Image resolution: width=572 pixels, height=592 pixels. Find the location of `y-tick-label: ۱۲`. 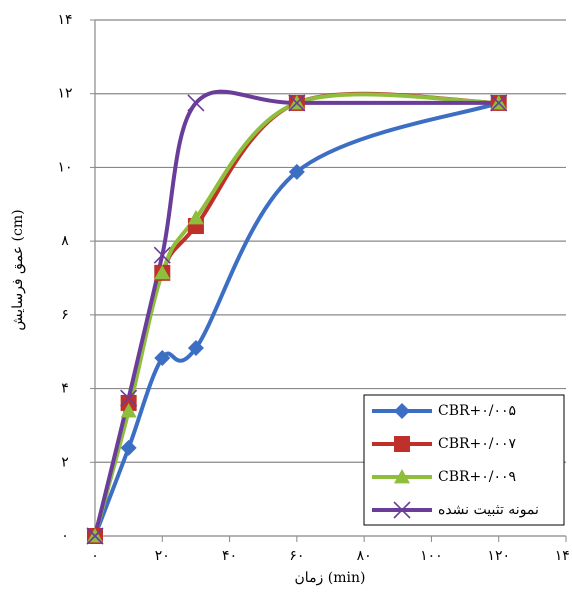

y-tick-label: ۱۲ is located at coordinates (64, 94).